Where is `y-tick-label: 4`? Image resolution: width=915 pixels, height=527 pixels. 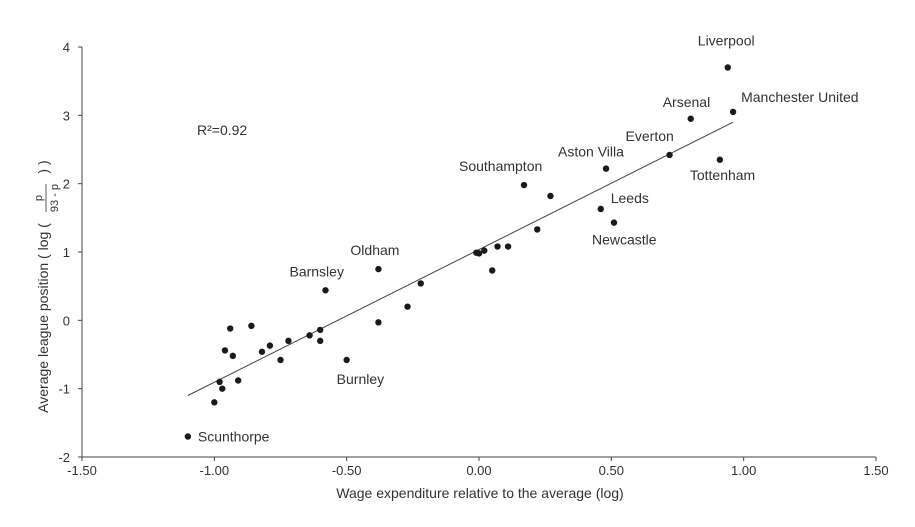 y-tick-label: 4 is located at coordinates (66, 47).